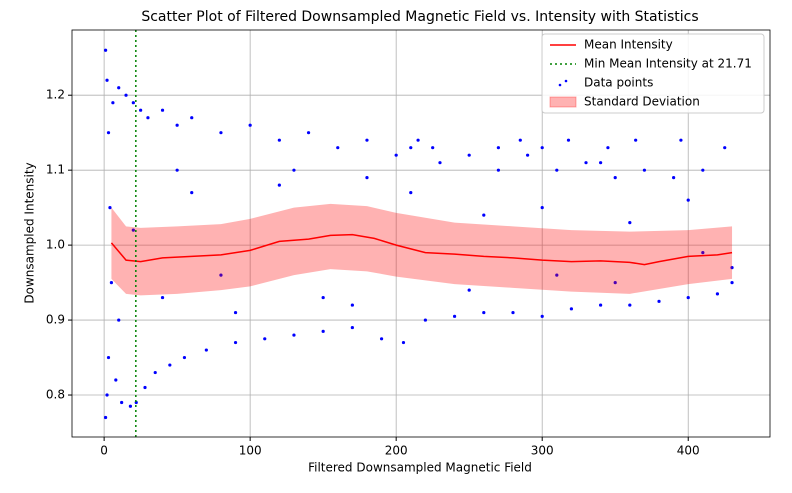  What do you see at coordinates (653, 73) in the screenshot?
I see `legend-box` at bounding box center [653, 73].